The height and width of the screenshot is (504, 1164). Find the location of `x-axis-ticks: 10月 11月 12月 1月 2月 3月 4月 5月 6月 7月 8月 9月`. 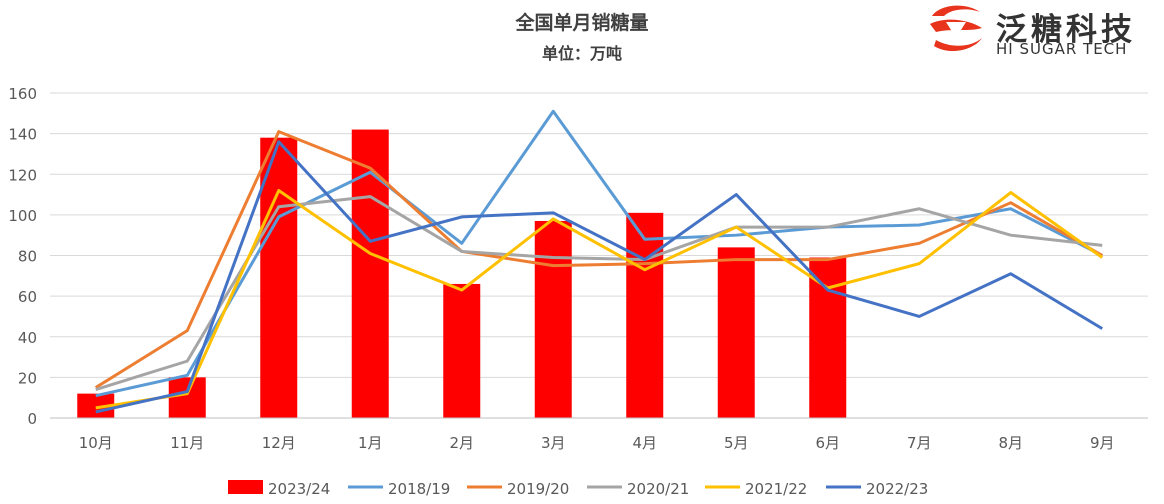

x-axis-ticks: 10月 11月 12月 1月 2月 3月 4月 5月 6月 7月 8月 9月 is located at coordinates (597, 443).